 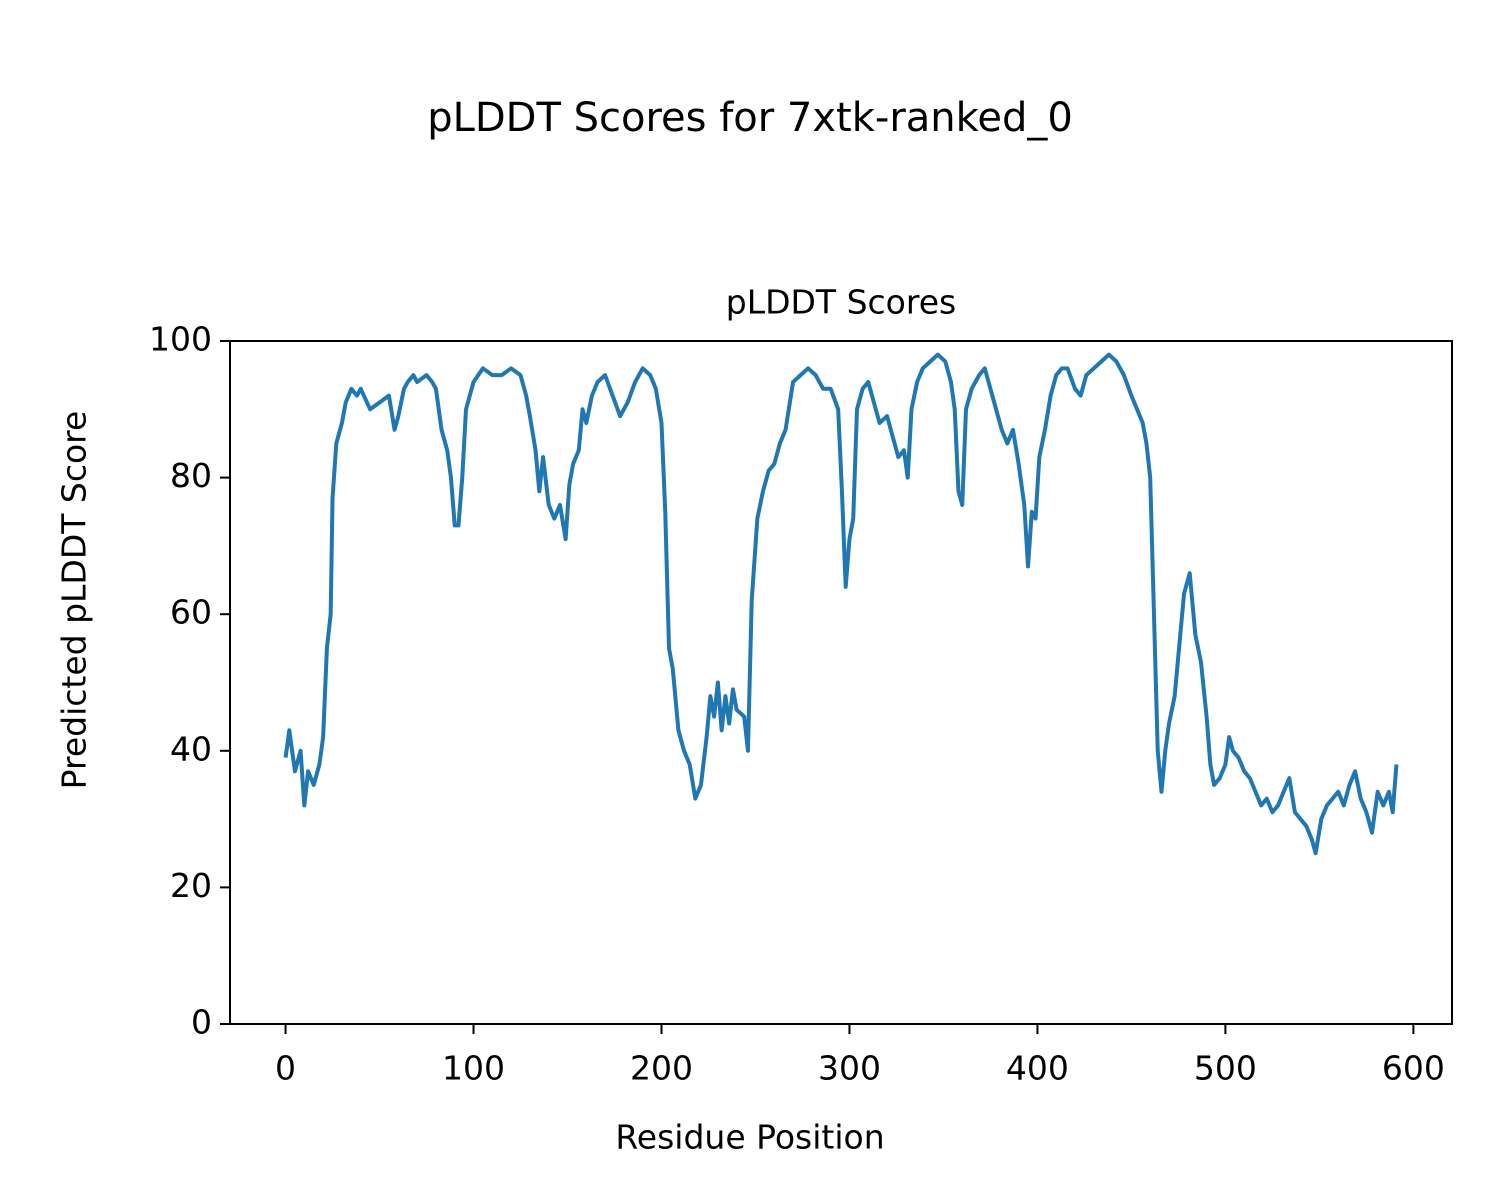 I want to click on y-tick-label: 20, so click(x=191, y=885).